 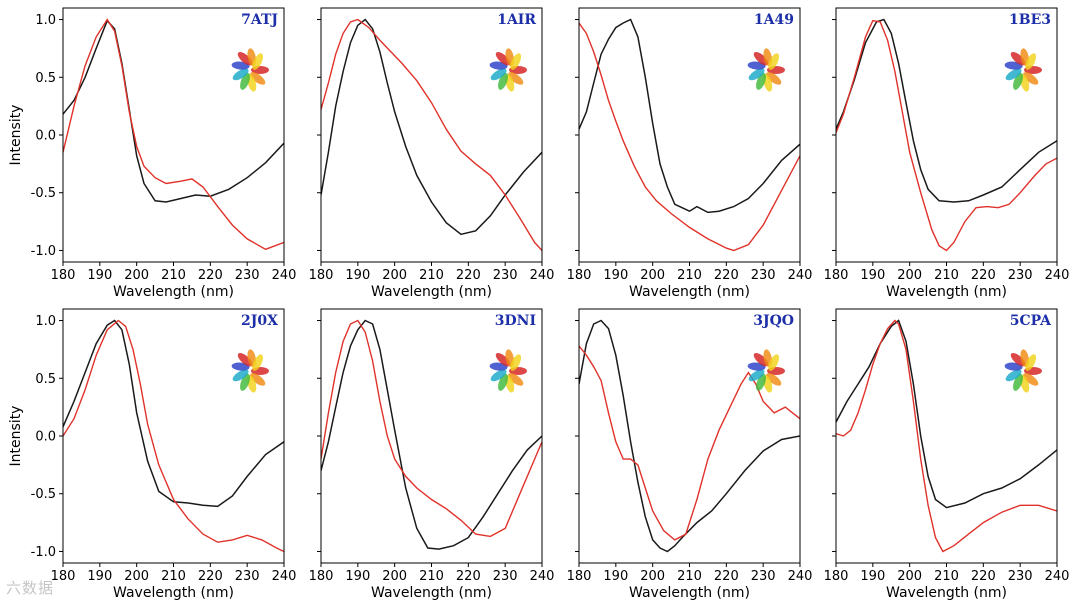 I want to click on panel-title: 1AIR, so click(x=516, y=20).